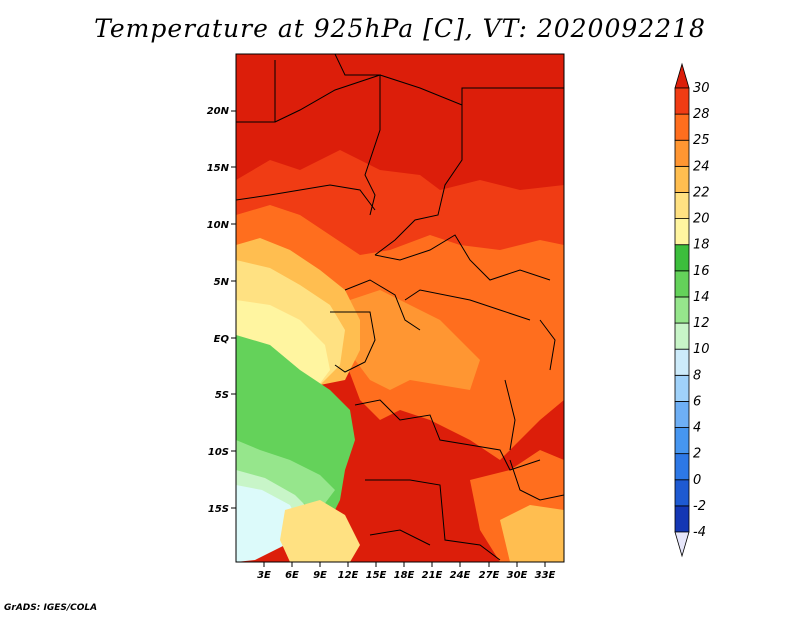 This screenshot has height=618, width=800. Describe the element at coordinates (699, 506) in the screenshot. I see `colorbar-label: -2` at that location.